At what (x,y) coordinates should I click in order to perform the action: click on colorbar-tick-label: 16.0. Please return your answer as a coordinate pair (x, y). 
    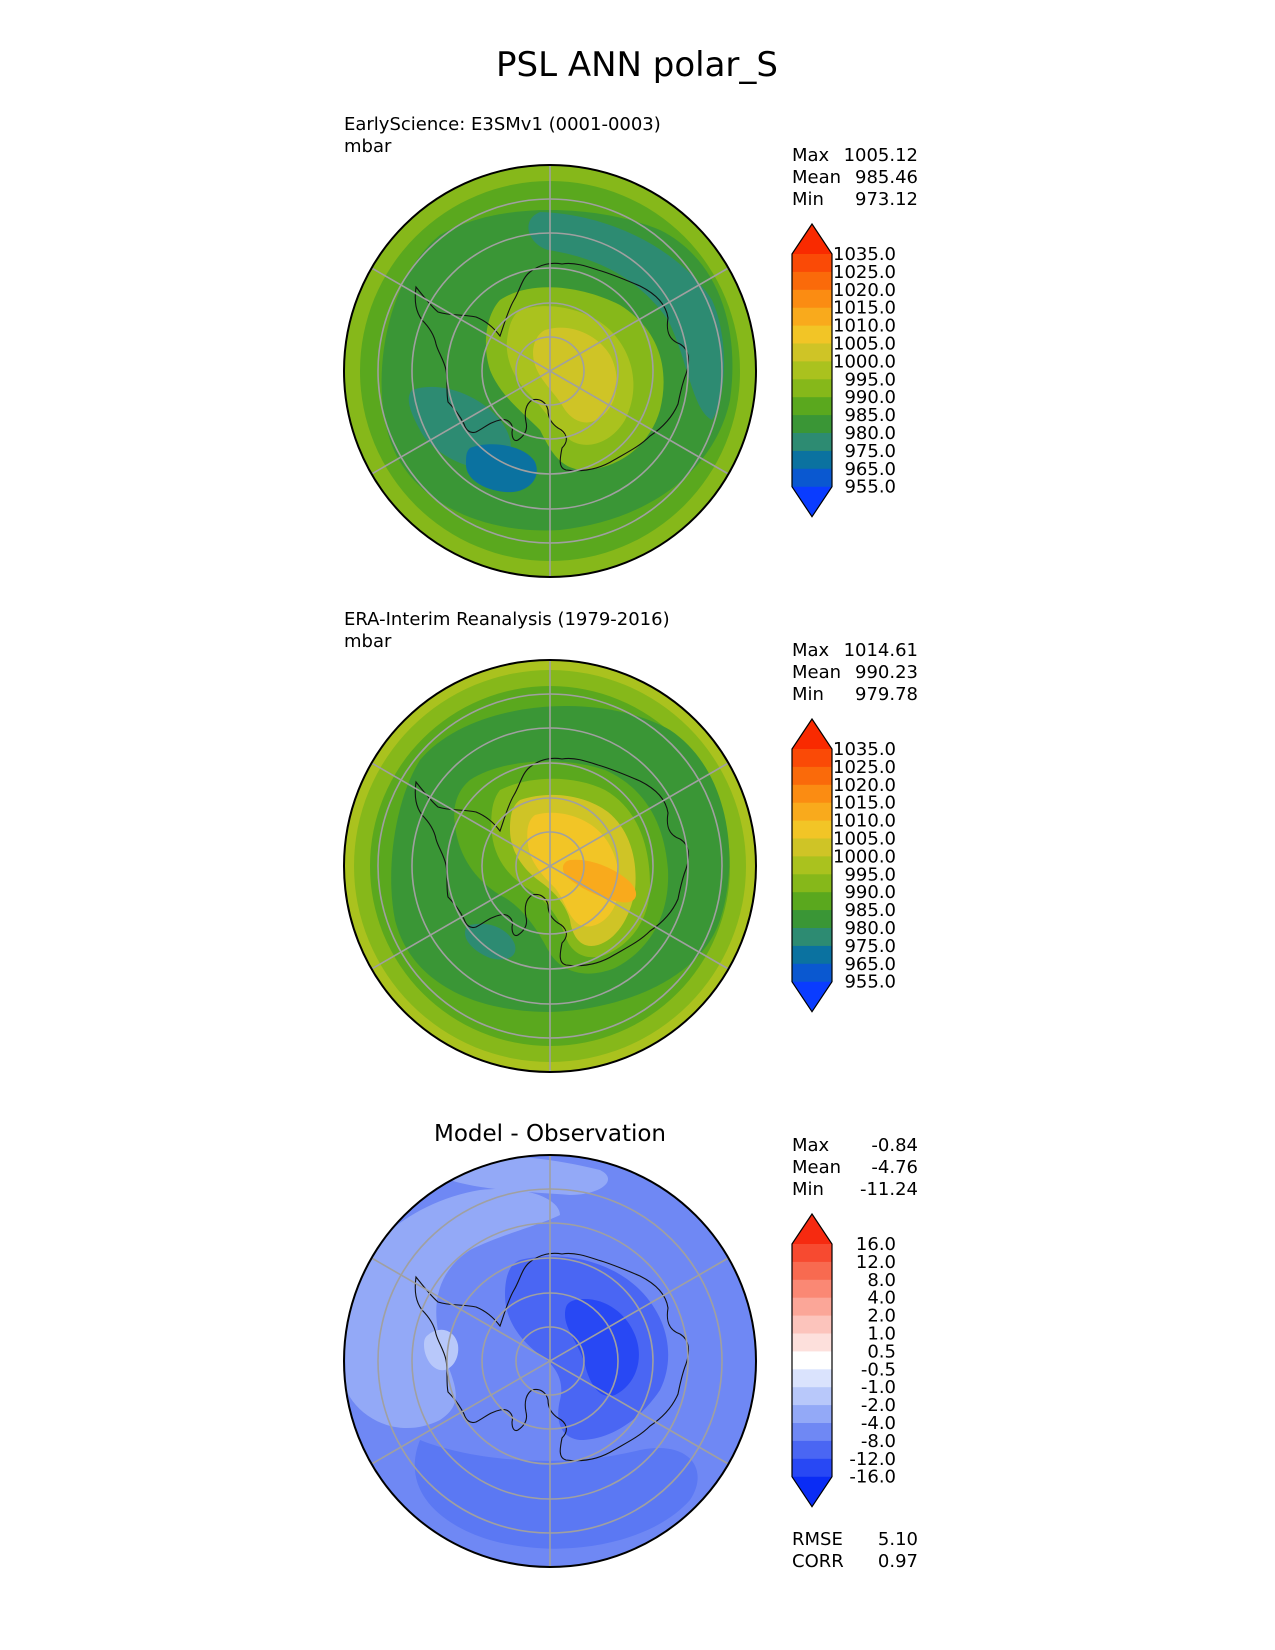
    Looking at the image, I should click on (876, 1244).